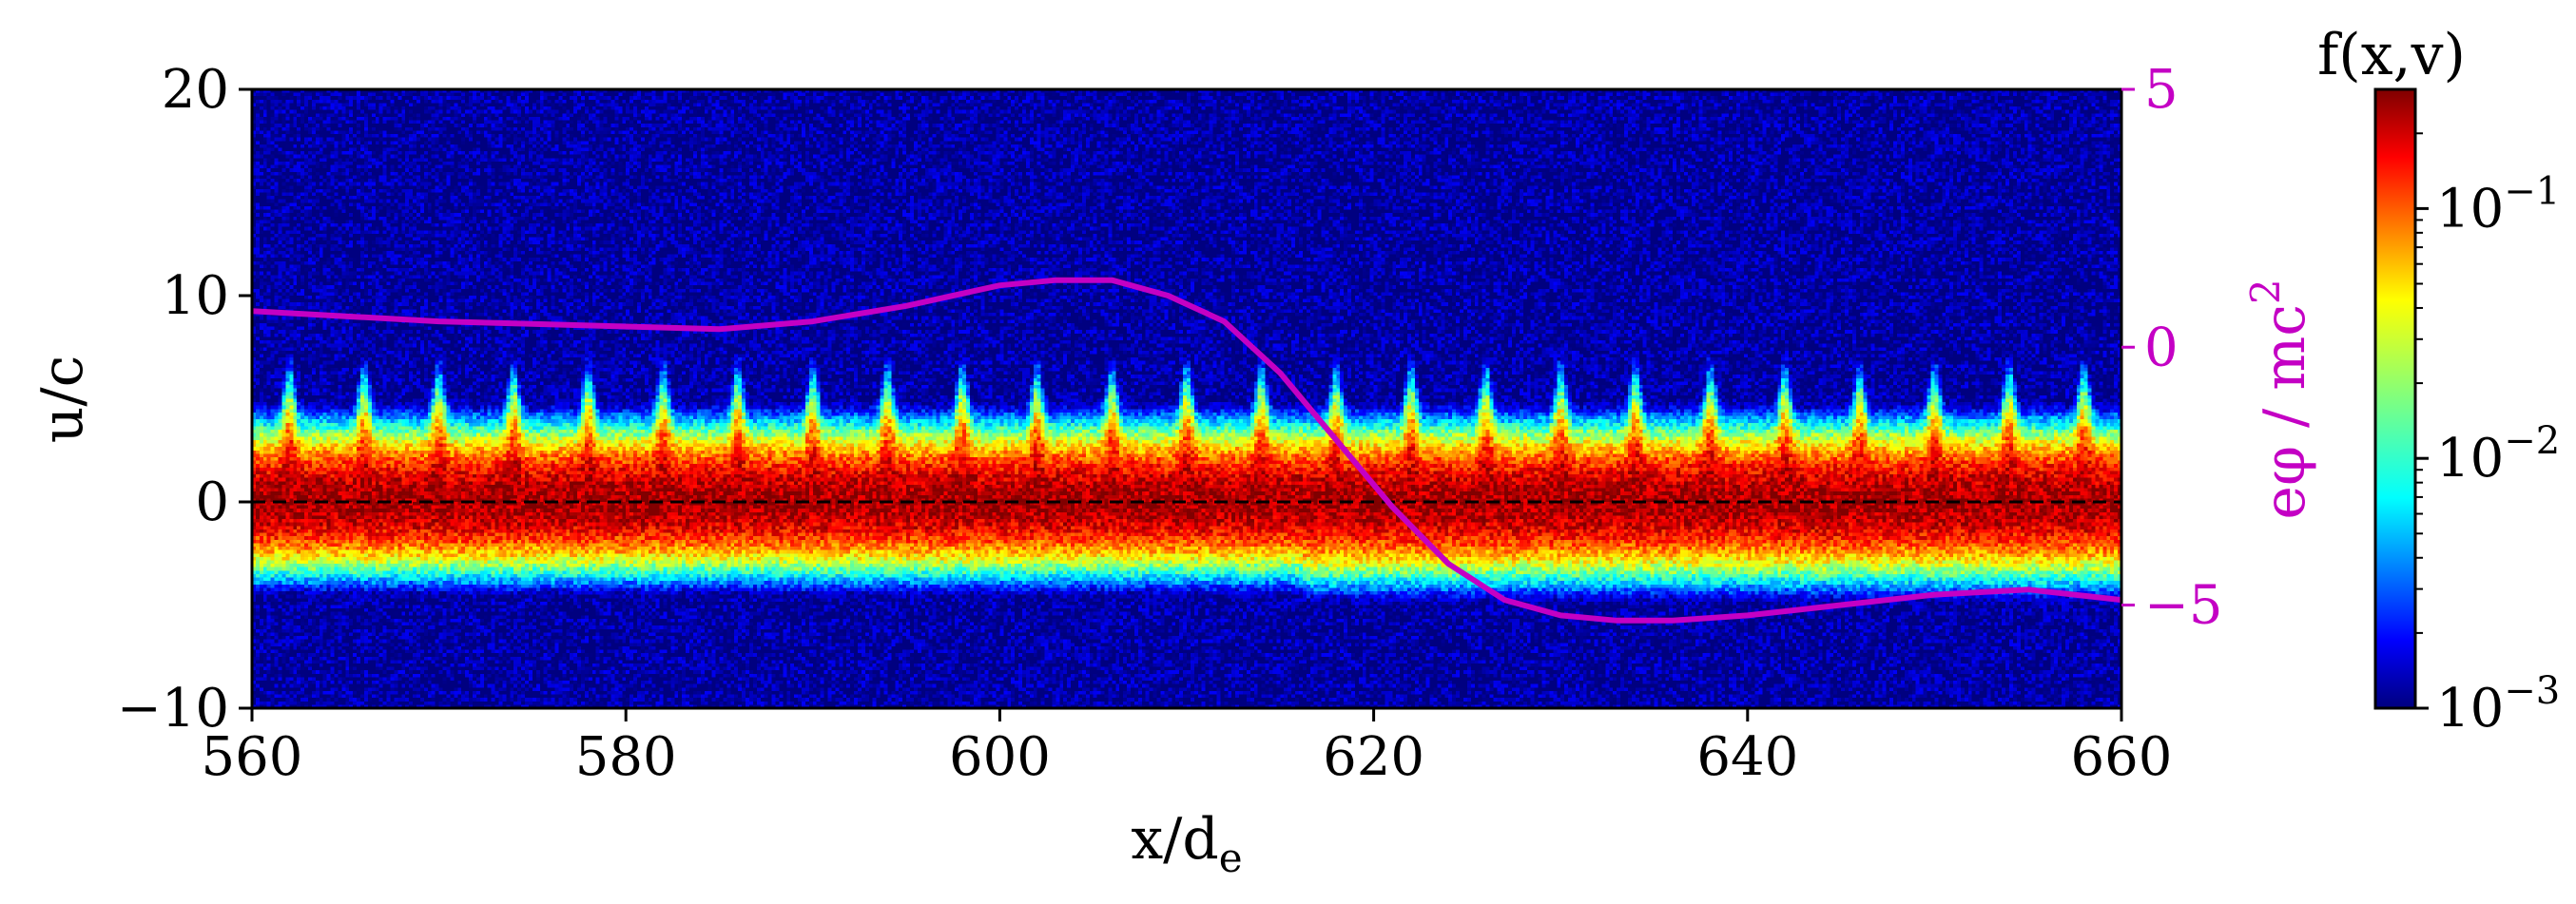 This screenshot has width=2576, height=904. Describe the element at coordinates (2161, 90) in the screenshot. I see `y2-tick-label: 5` at that location.